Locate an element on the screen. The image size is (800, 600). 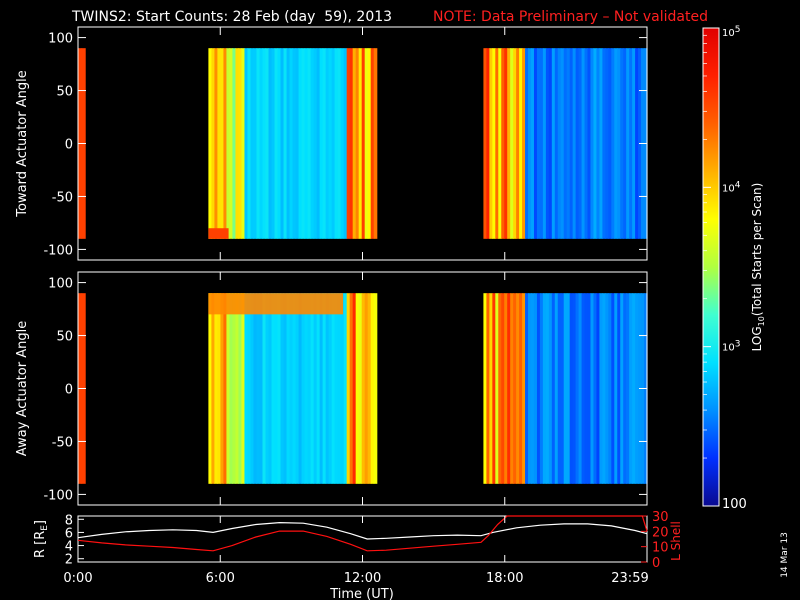
r-tick-label: 8 is located at coordinates (69, 520).